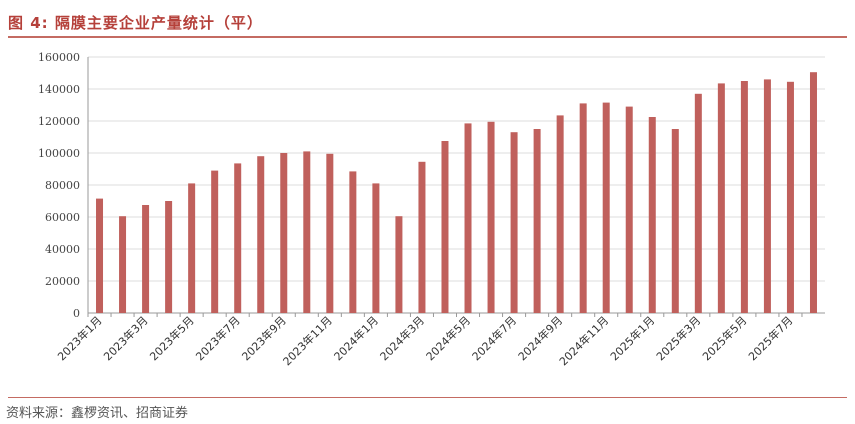 This screenshot has width=855, height=424. I want to click on y-tick-label: 40000, so click(62, 249).